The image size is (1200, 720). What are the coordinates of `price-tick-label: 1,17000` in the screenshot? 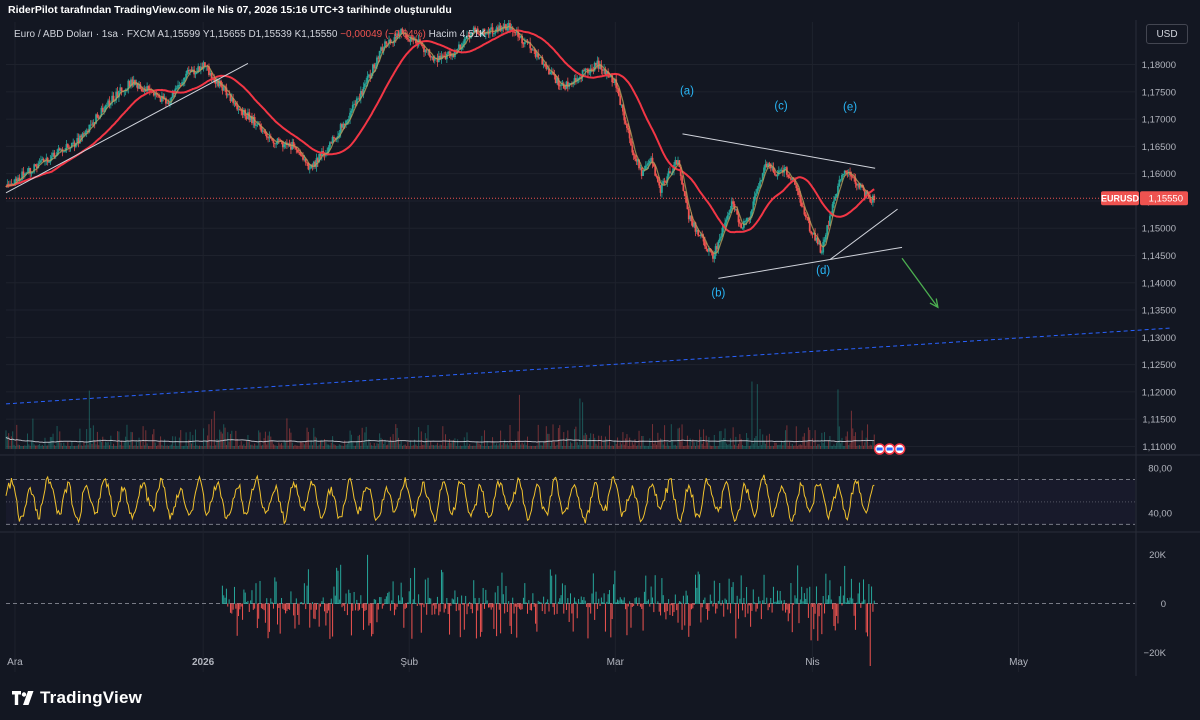 It's located at (1159, 120).